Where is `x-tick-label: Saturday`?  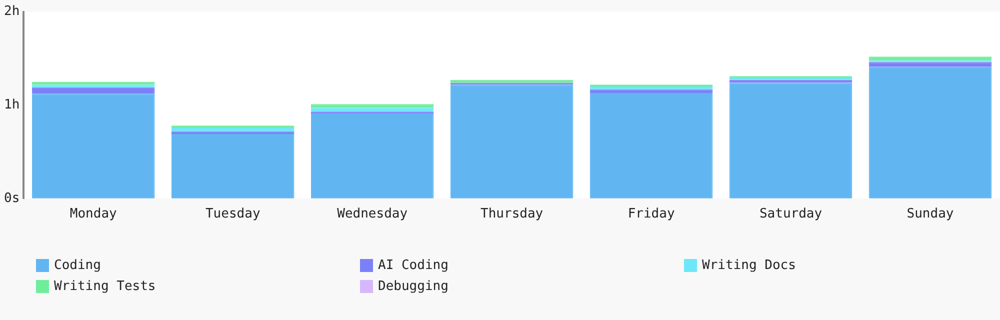
x-tick-label: Saturday is located at coordinates (790, 214).